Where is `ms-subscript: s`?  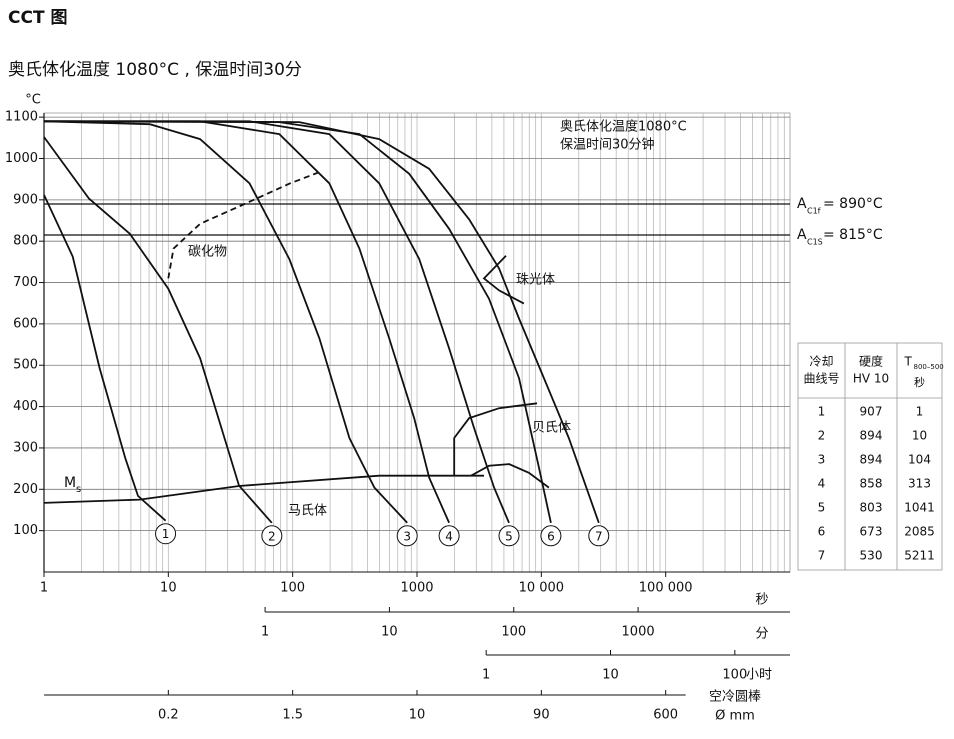 ms-subscript: s is located at coordinates (78, 489).